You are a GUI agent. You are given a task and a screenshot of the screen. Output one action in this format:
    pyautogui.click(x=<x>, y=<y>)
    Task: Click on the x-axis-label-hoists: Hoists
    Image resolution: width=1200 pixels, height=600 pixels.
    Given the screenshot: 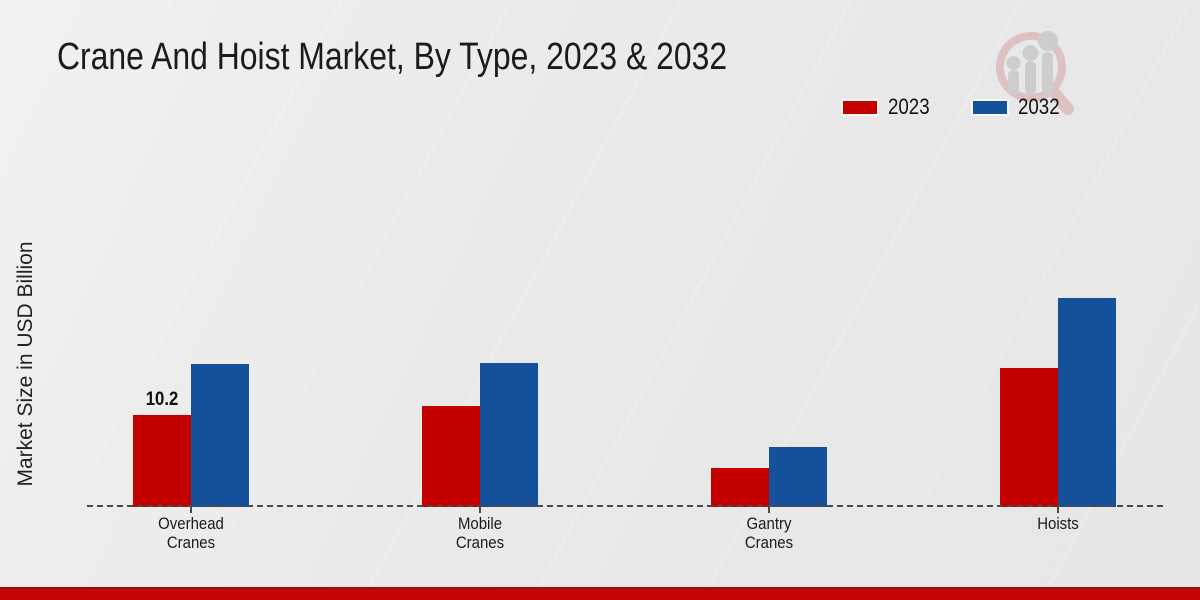 What is the action you would take?
    pyautogui.click(x=1058, y=523)
    